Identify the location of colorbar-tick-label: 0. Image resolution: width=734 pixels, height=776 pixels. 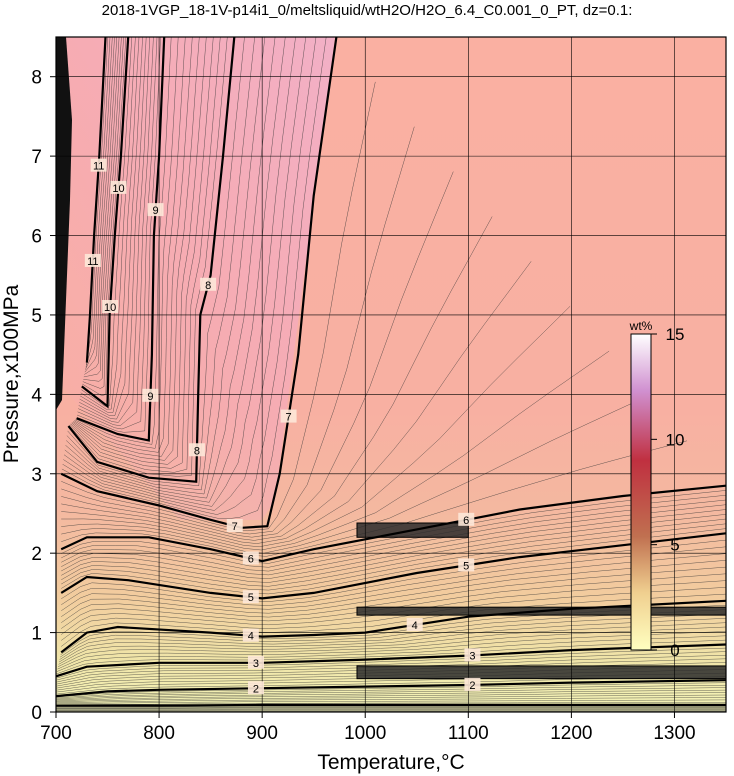
(674, 650).